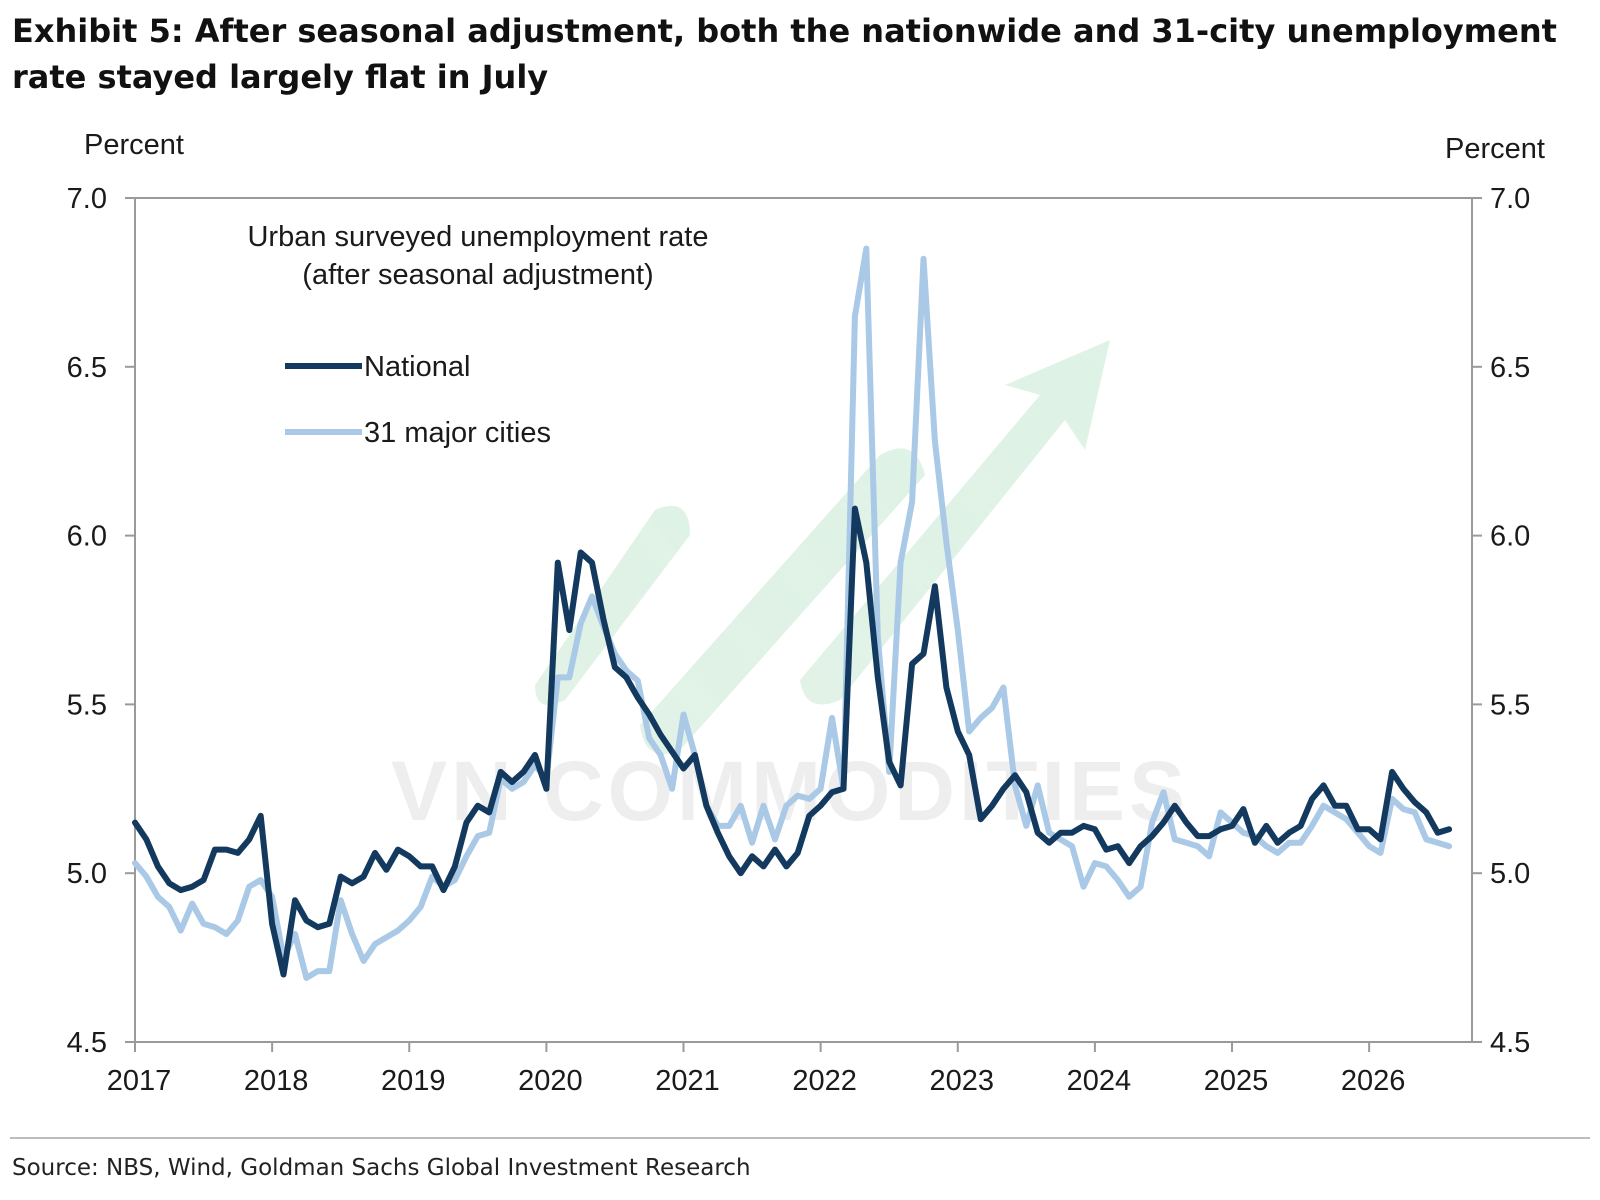  What do you see at coordinates (1501, 621) in the screenshot?
I see `y-axis-right: 4.5 5.0 5.5 6.0 6.5 7.0` at bounding box center [1501, 621].